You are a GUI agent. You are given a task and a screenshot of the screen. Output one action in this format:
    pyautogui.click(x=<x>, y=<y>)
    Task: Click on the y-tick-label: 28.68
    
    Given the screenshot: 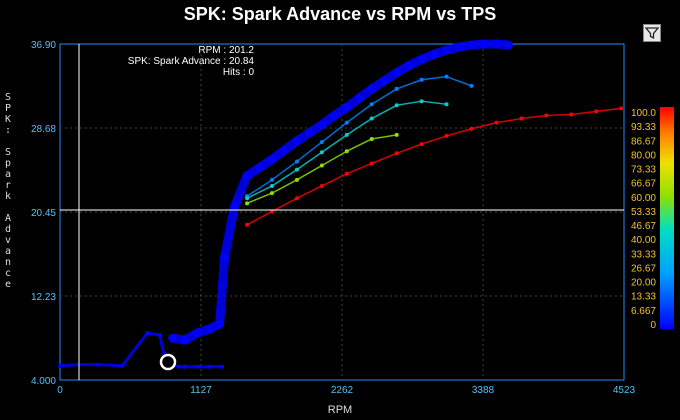 What is the action you would take?
    pyautogui.click(x=43, y=129)
    